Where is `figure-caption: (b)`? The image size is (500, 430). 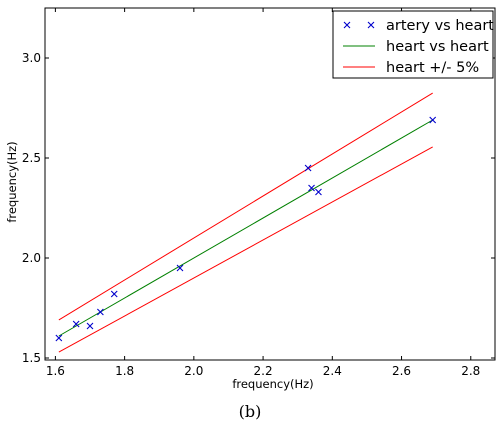
figure-caption: (b) is located at coordinates (250, 411).